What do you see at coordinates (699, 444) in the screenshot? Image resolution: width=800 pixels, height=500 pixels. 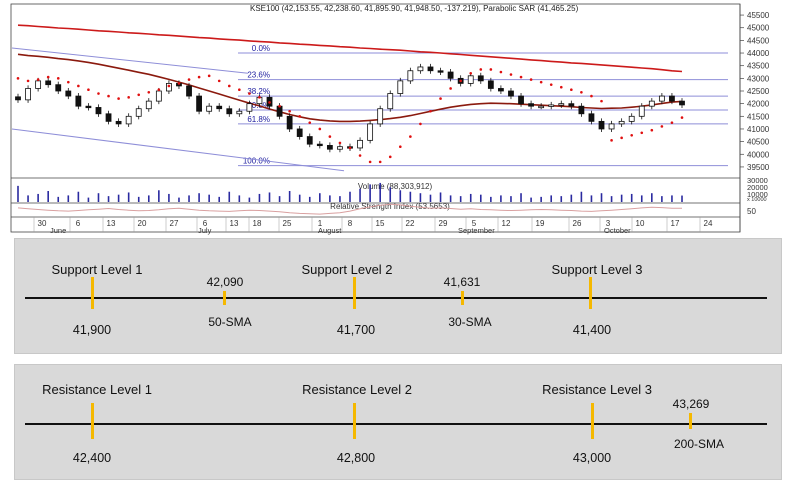 I see `sma-200-name: 200-SMA` at bounding box center [699, 444].